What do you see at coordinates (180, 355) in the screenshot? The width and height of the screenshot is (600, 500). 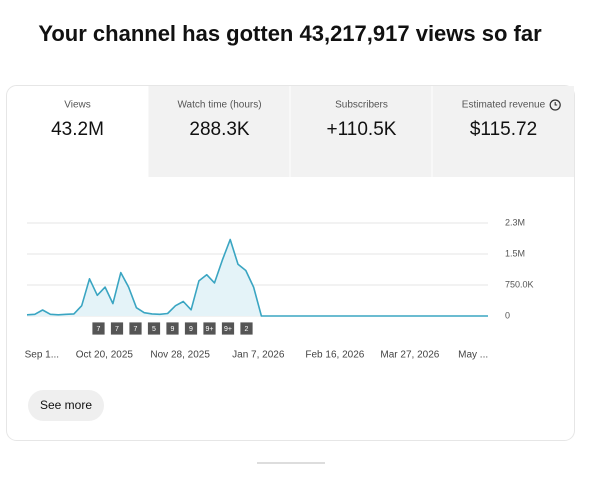 I see `x-tick-label: Nov 28, 2025` at bounding box center [180, 355].